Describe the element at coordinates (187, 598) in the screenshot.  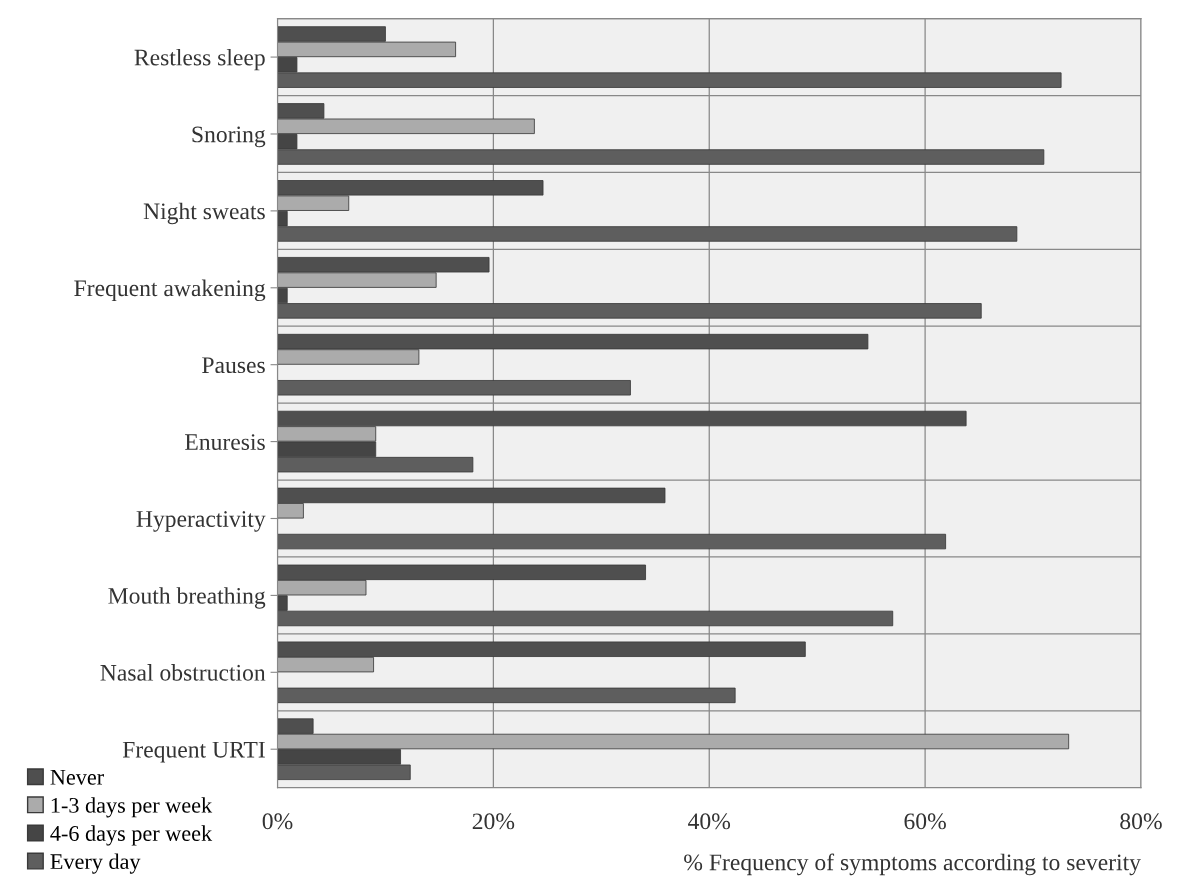
I see `y-tick-label: Mouth breathing` at that location.